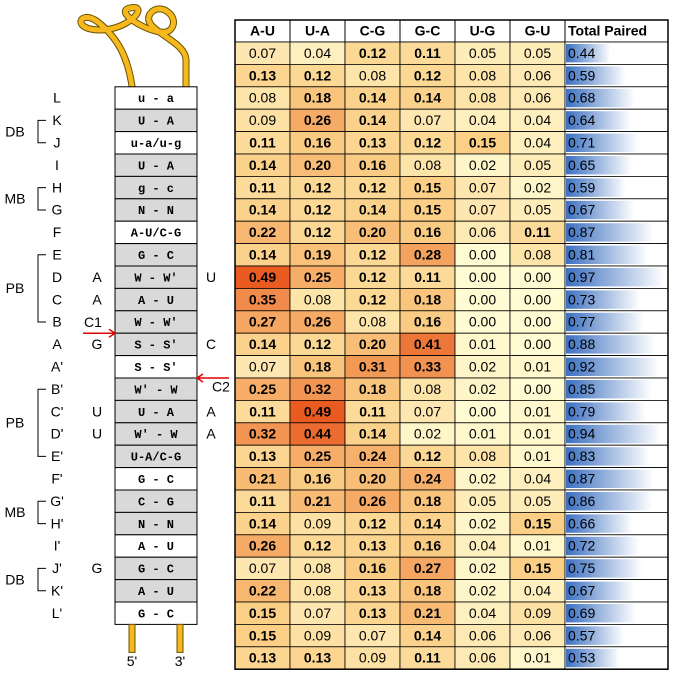  I want to click on stem-pair: g - c, so click(156, 189).